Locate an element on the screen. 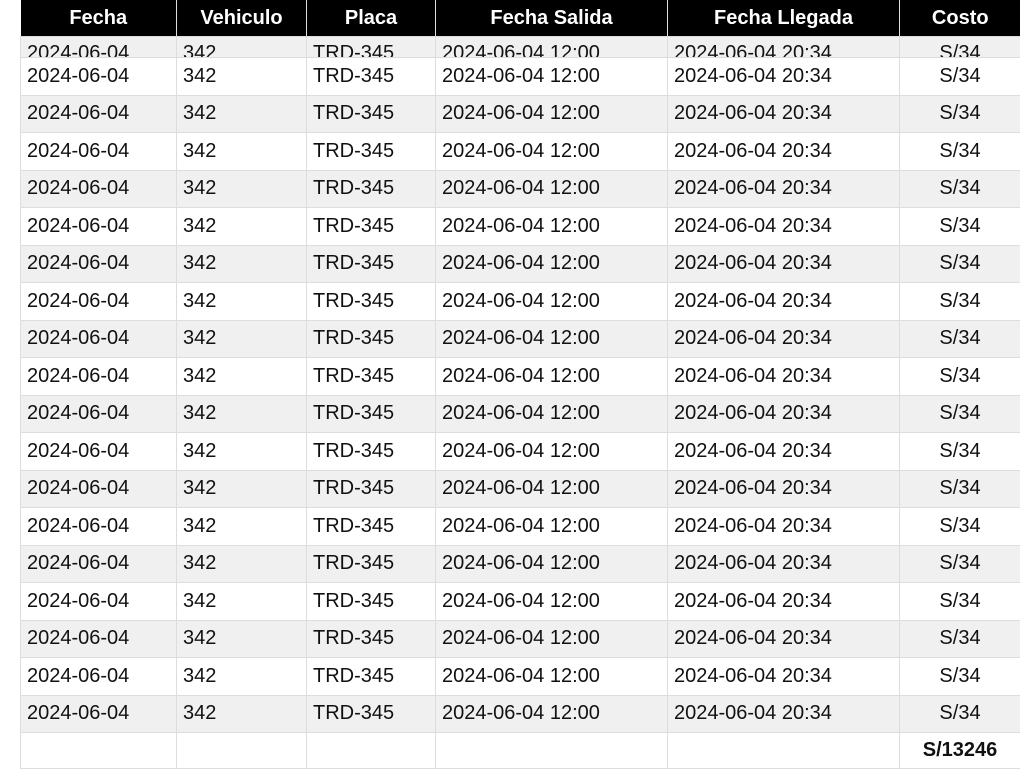 This screenshot has width=1036, height=775. column-header-fecha-llegada: Fecha Llegada is located at coordinates (783, 18).